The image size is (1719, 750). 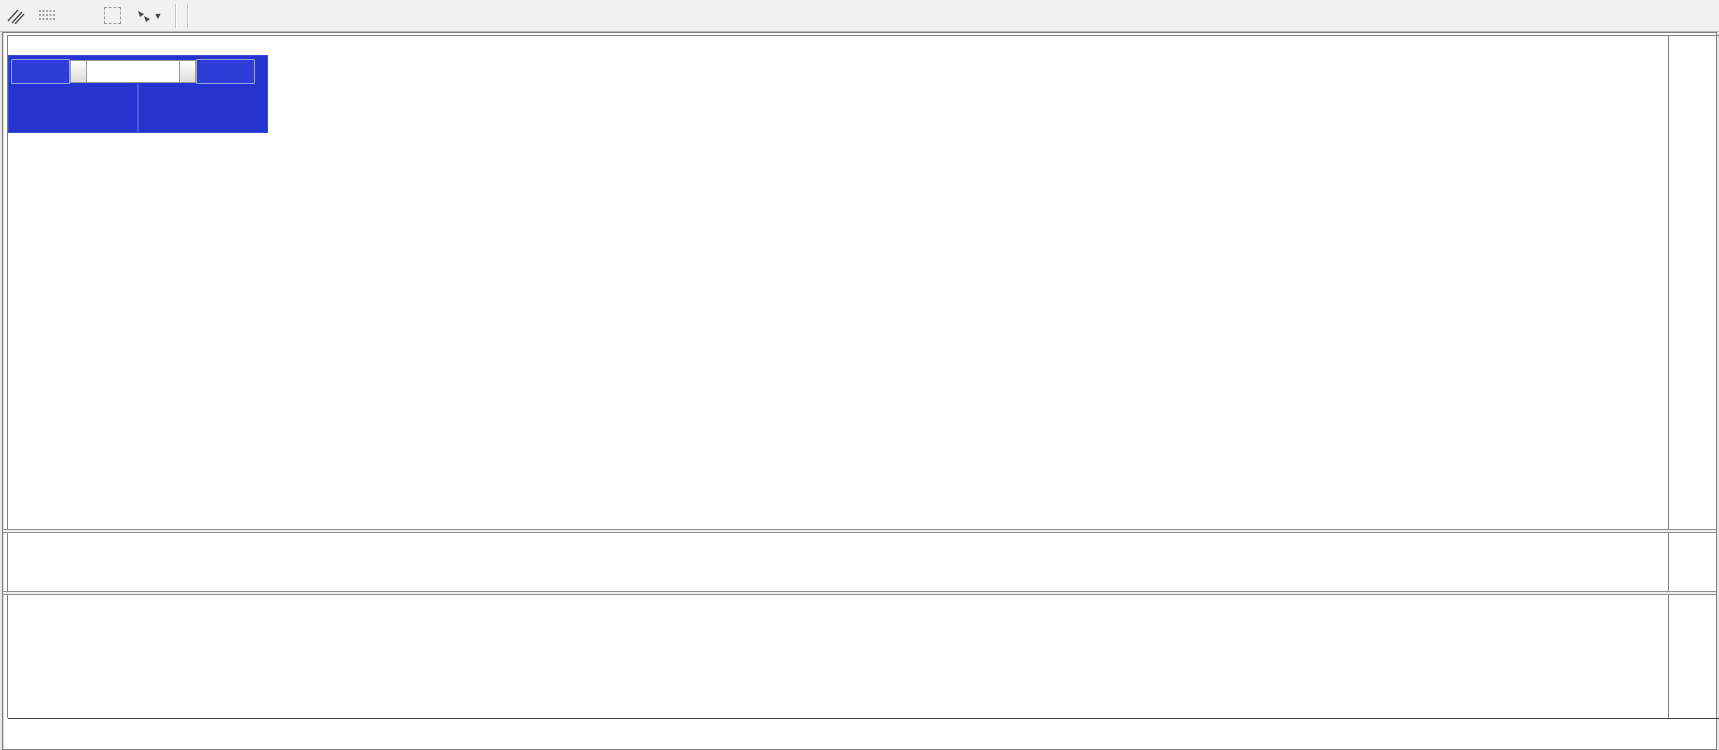 What do you see at coordinates (74, 108) in the screenshot?
I see `sell-price` at bounding box center [74, 108].